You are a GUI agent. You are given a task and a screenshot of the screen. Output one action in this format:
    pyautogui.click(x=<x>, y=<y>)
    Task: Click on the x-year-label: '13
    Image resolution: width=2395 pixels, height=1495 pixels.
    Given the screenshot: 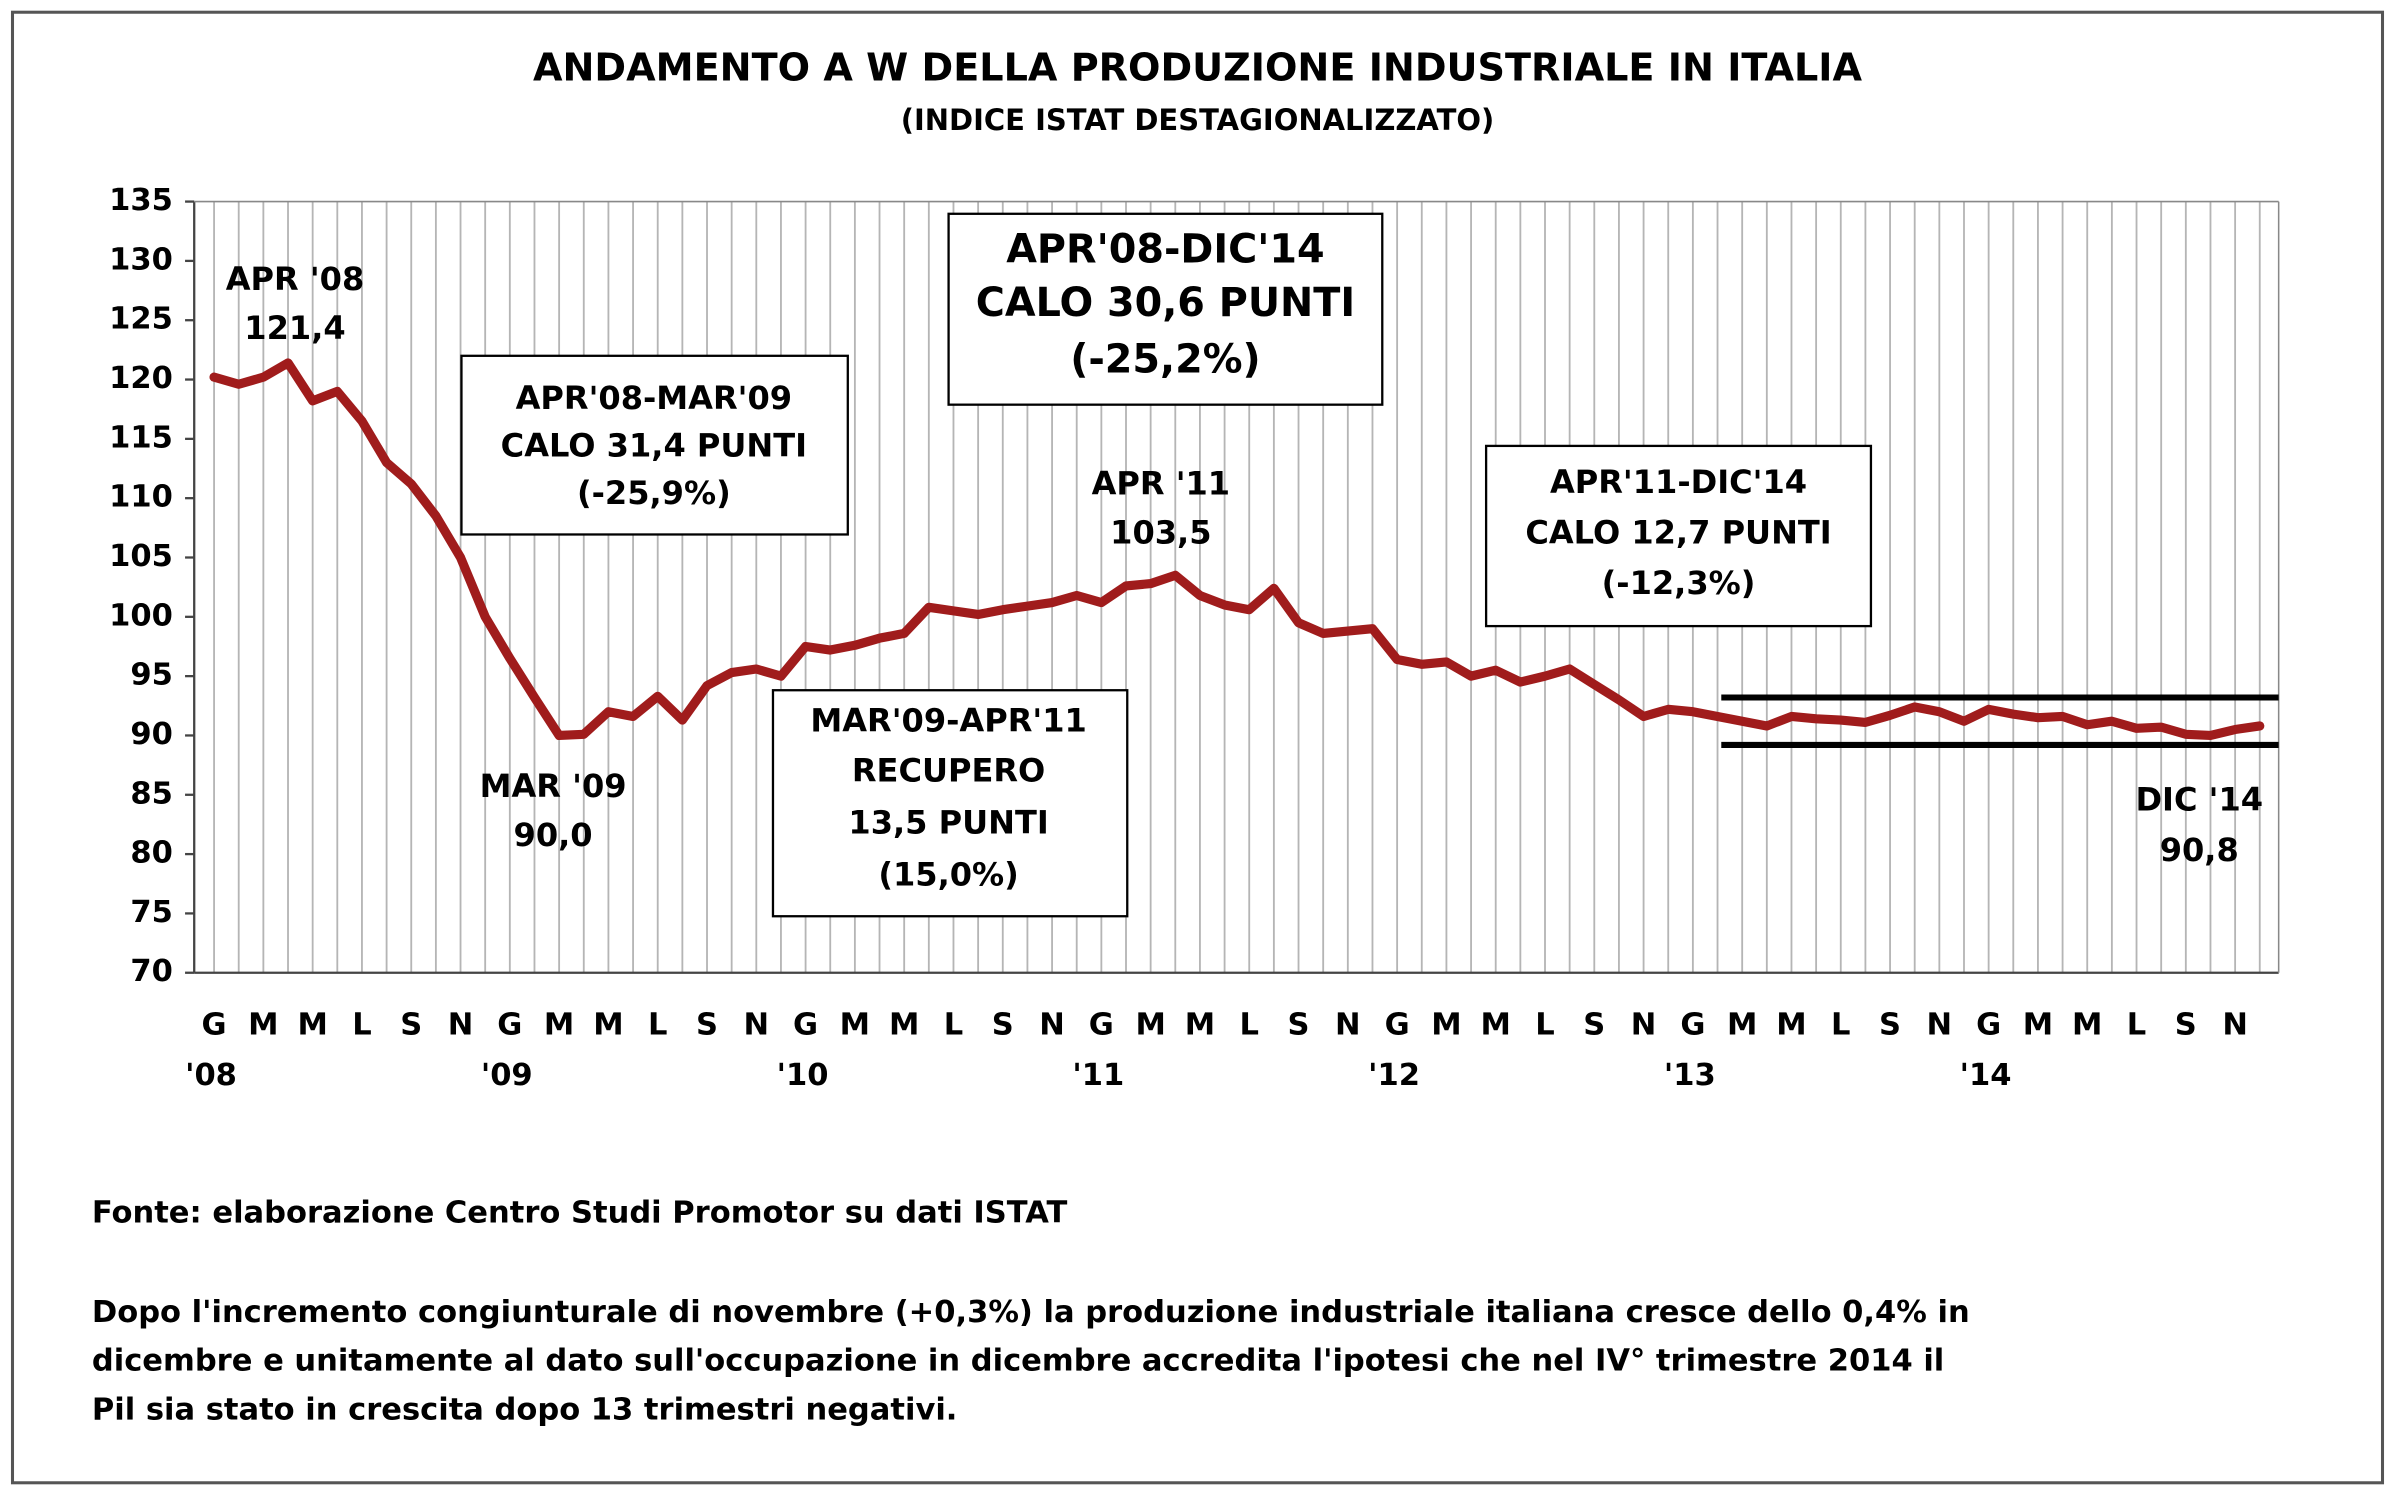 What is the action you would take?
    pyautogui.click(x=1690, y=1075)
    